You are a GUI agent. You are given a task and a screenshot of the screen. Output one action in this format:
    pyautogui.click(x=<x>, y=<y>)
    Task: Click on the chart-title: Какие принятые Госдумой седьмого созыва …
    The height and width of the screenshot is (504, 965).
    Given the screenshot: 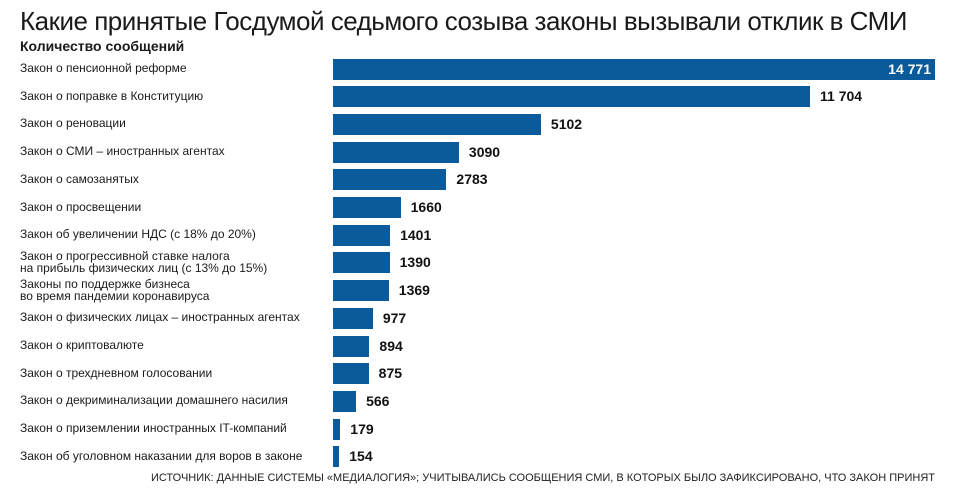 What is the action you would take?
    pyautogui.click(x=463, y=21)
    